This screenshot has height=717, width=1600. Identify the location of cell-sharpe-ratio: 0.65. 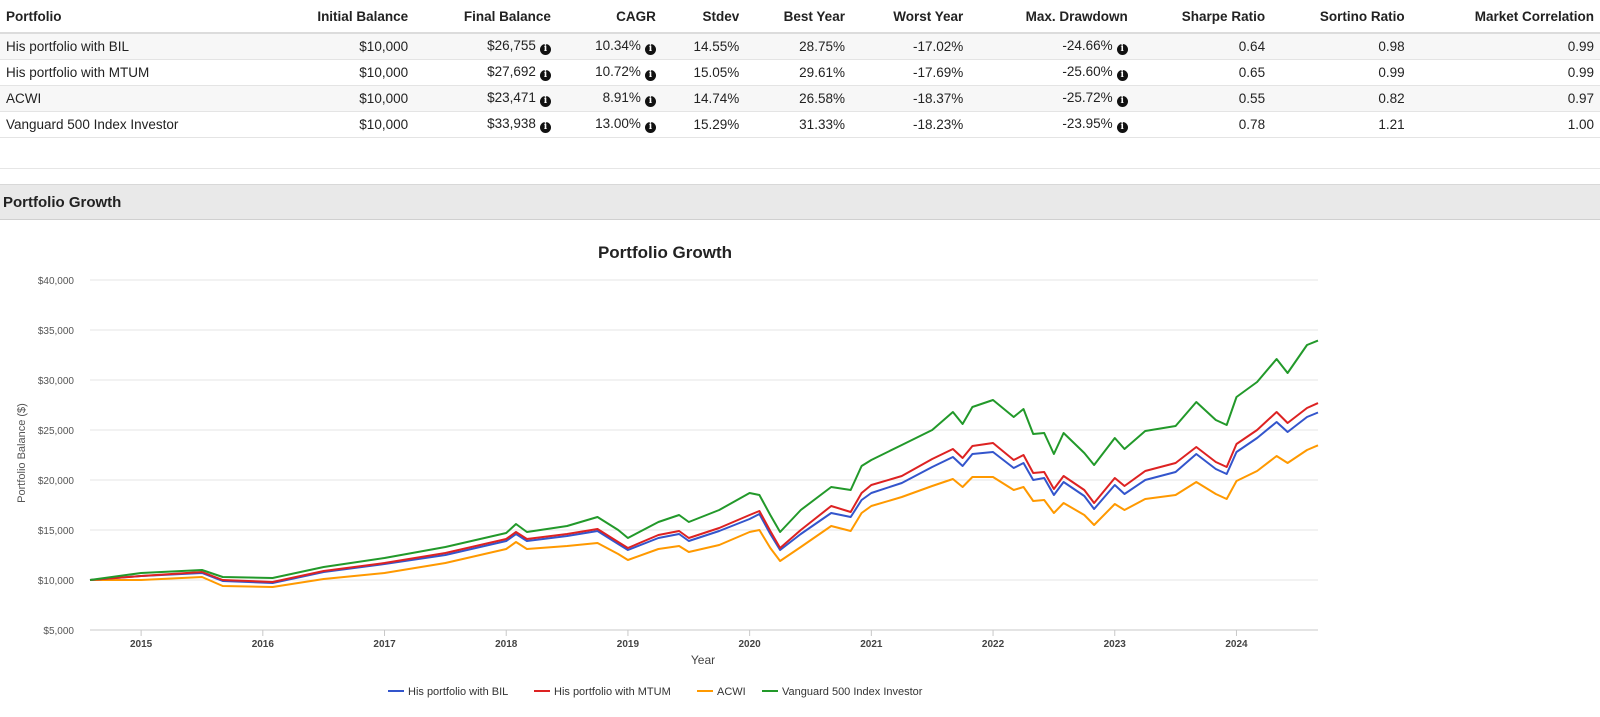
(1202, 72).